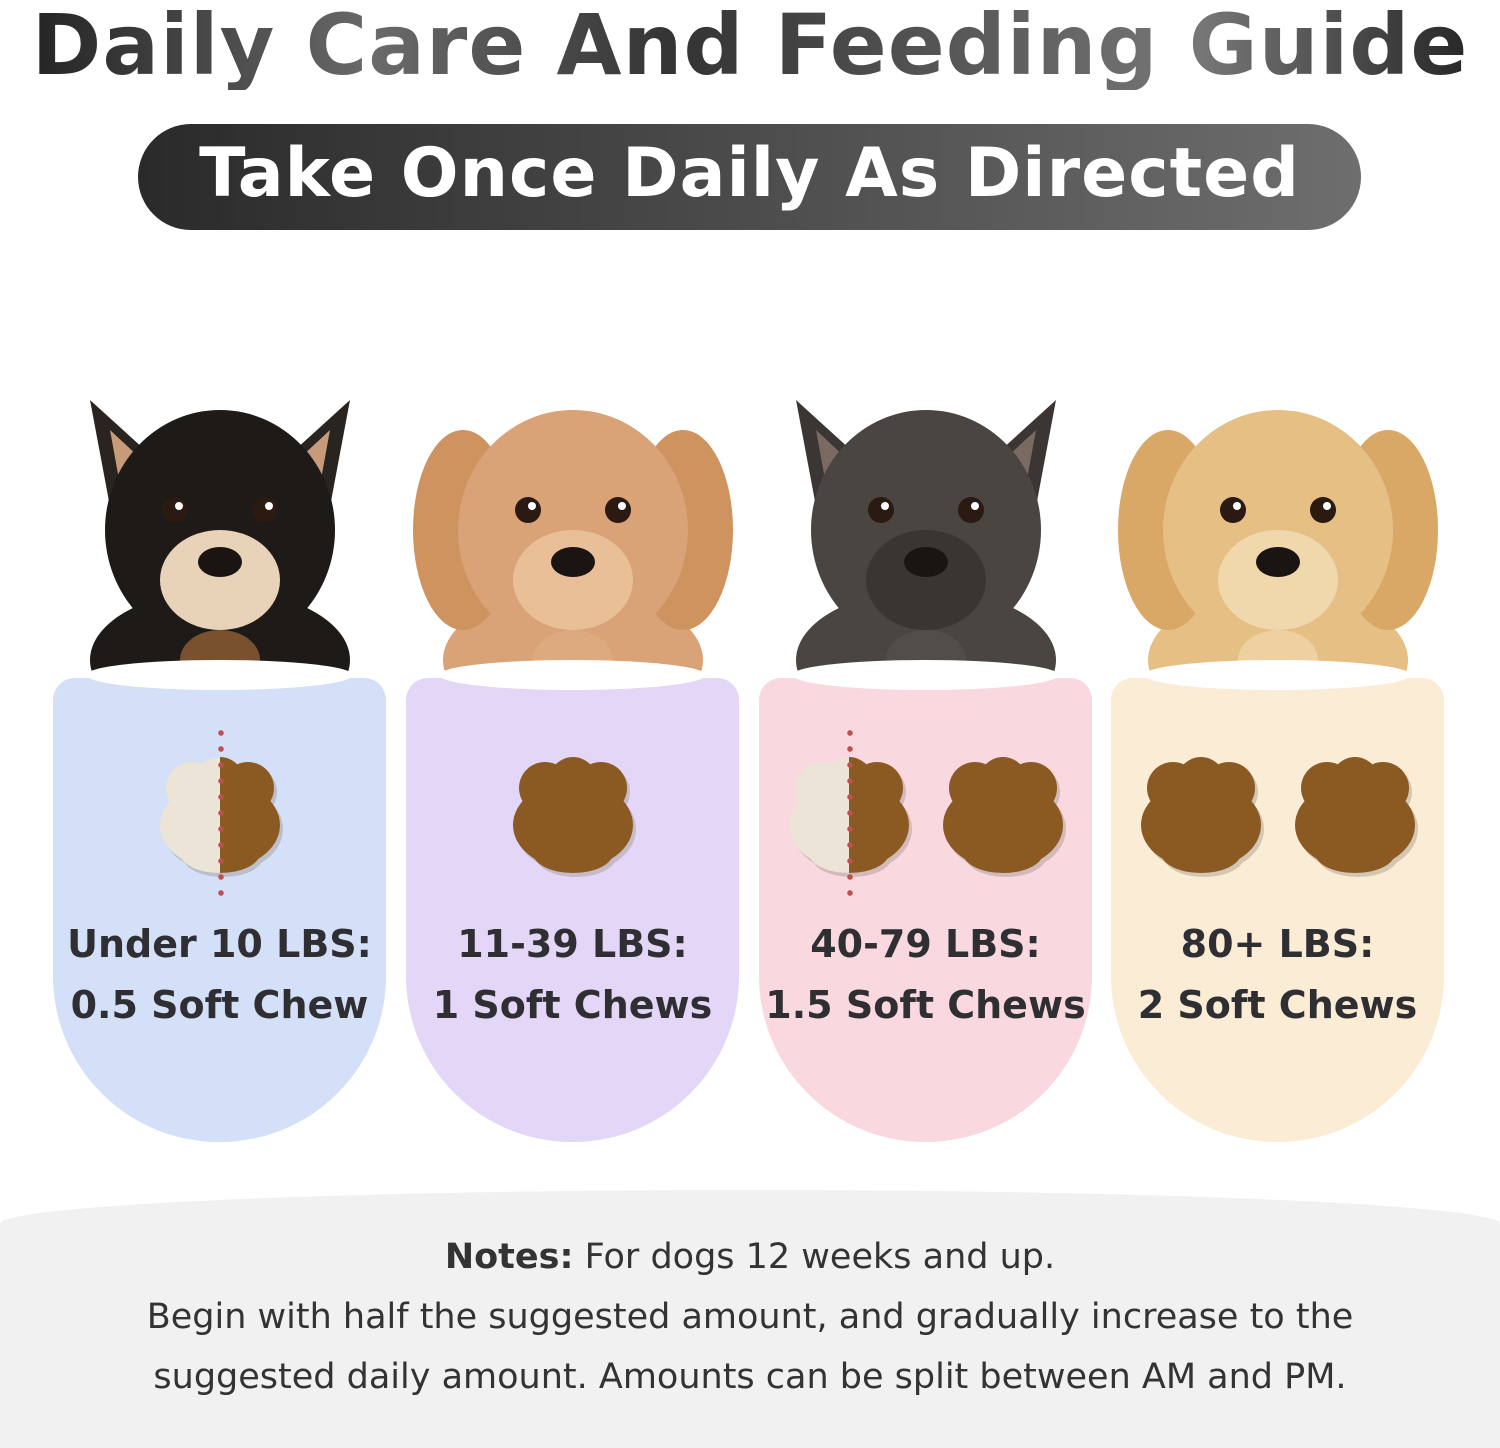 The height and width of the screenshot is (1448, 1500). I want to click on dose-amount: 1 Soft Chews, so click(572, 1005).